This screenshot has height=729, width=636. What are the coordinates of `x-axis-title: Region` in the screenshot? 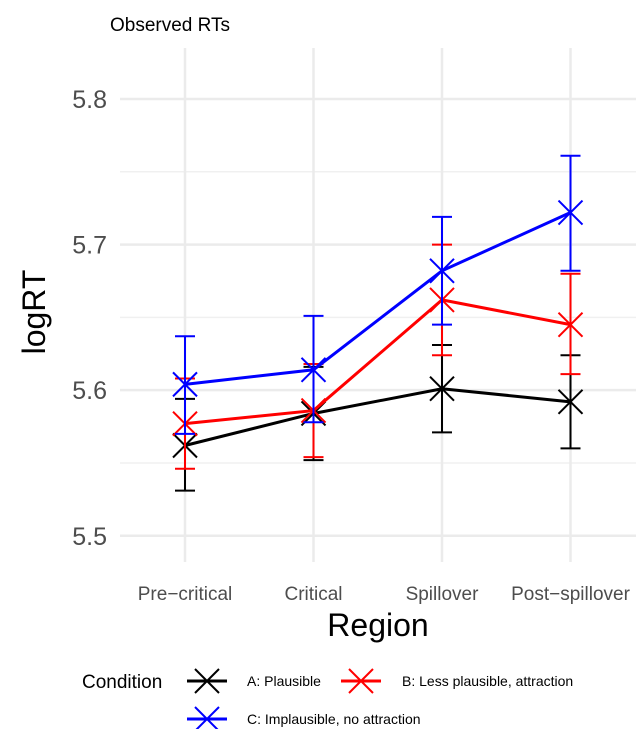 It's located at (377, 625).